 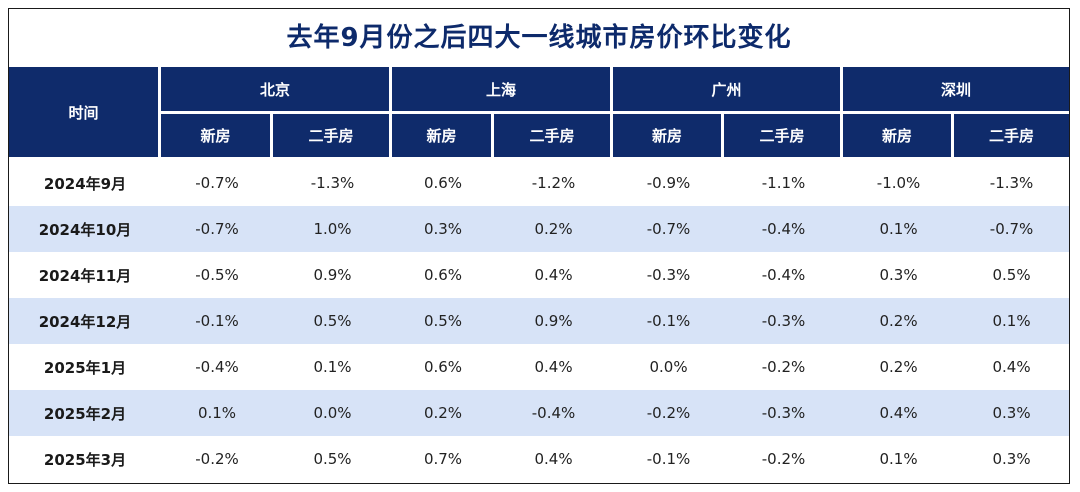 What do you see at coordinates (539, 38) in the screenshot?
I see `page-title: 去年9月份之后四大一线城市房价环比变化` at bounding box center [539, 38].